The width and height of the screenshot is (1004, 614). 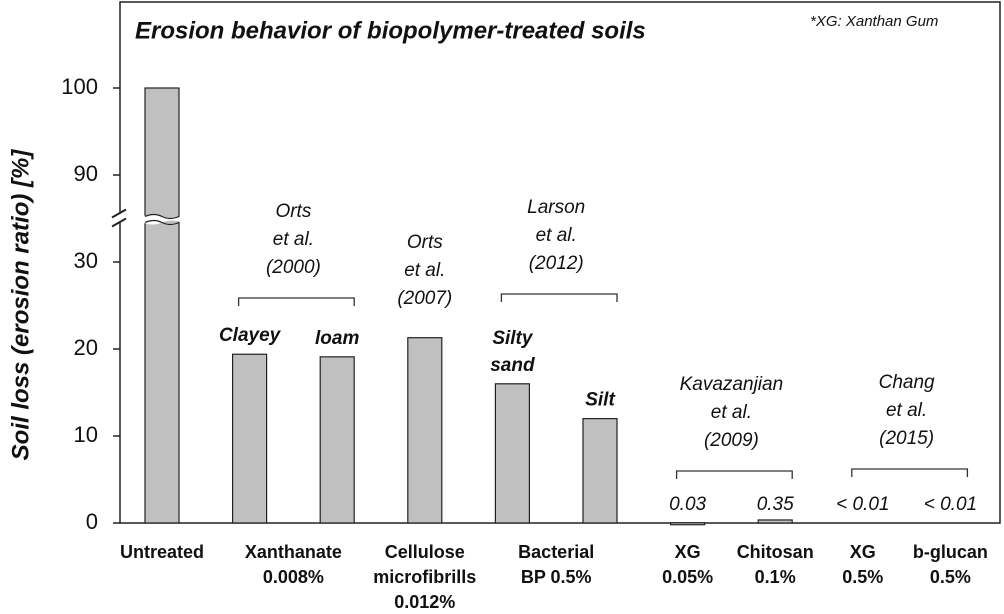 What do you see at coordinates (600, 400) in the screenshot?
I see `bar-label: Silt` at bounding box center [600, 400].